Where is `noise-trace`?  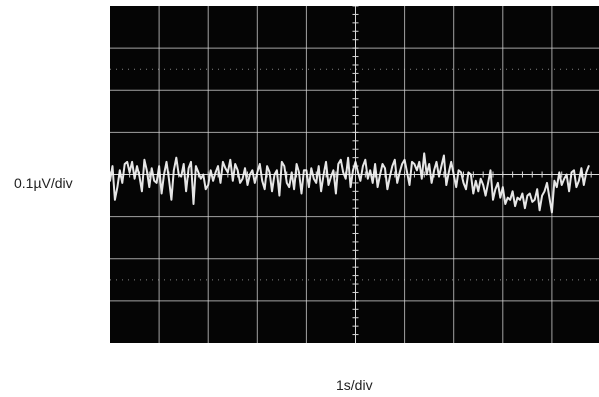 noise-trace is located at coordinates (350, 183).